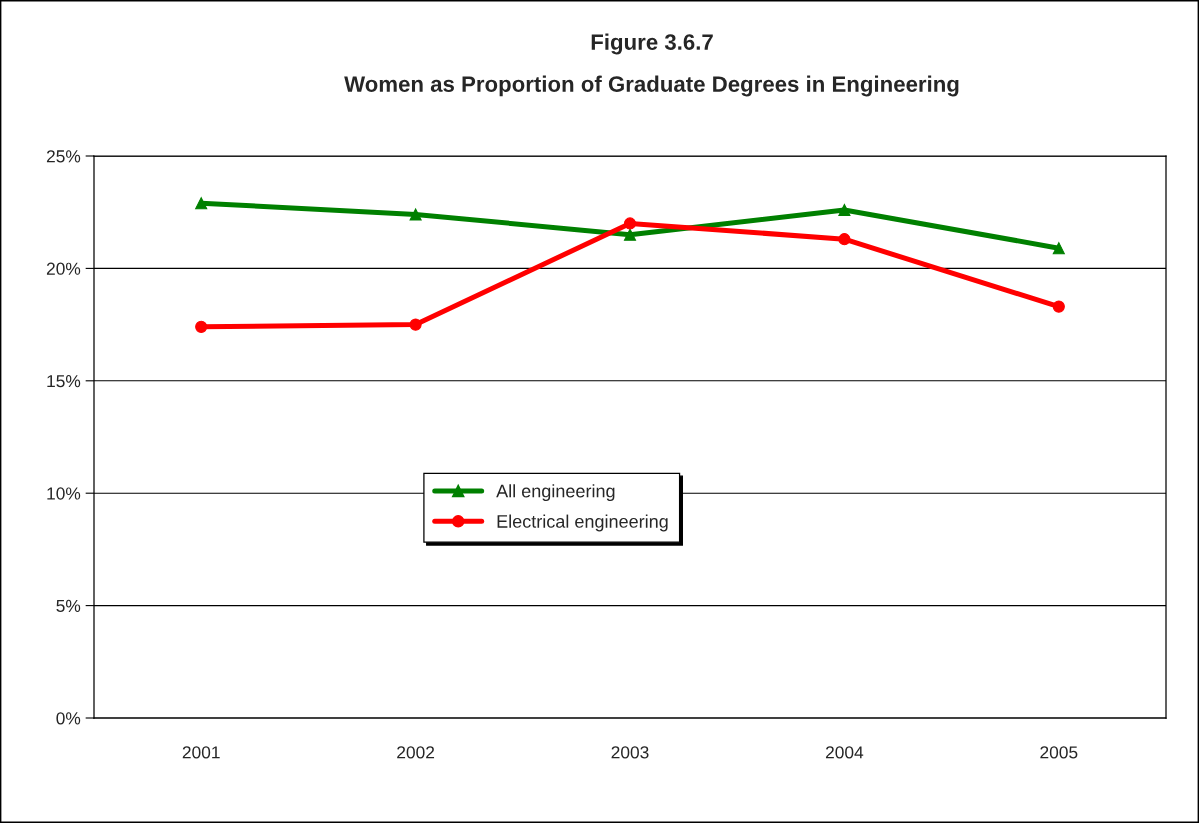  What do you see at coordinates (582, 523) in the screenshot?
I see `legend-label: Electrical engineering` at bounding box center [582, 523].